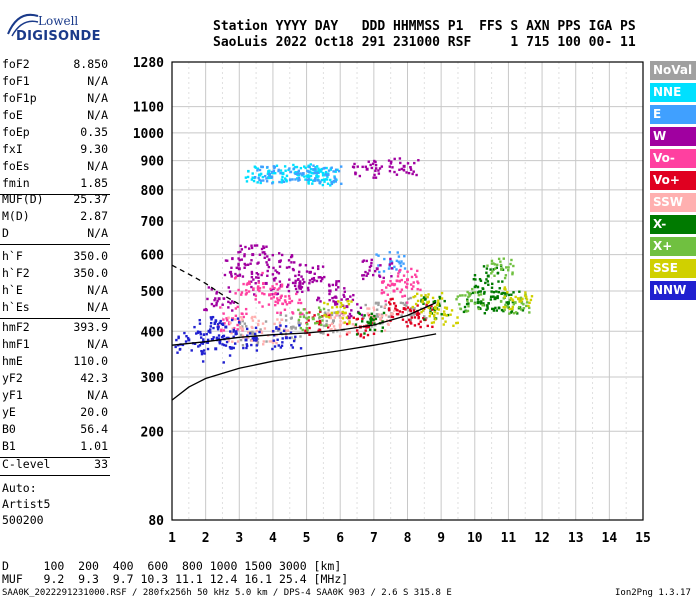  Describe the element at coordinates (12, 115) in the screenshot. I see `param-name: foE` at that location.